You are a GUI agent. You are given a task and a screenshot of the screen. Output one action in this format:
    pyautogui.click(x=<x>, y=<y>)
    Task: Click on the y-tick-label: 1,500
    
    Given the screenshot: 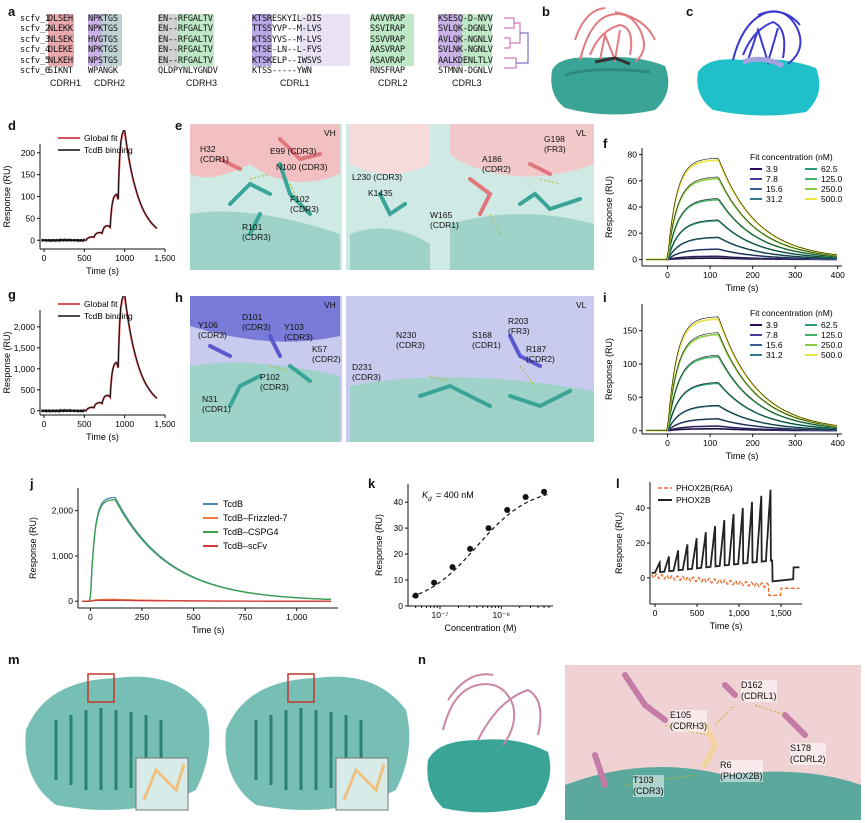 What is the action you would take?
    pyautogui.click(x=25, y=348)
    